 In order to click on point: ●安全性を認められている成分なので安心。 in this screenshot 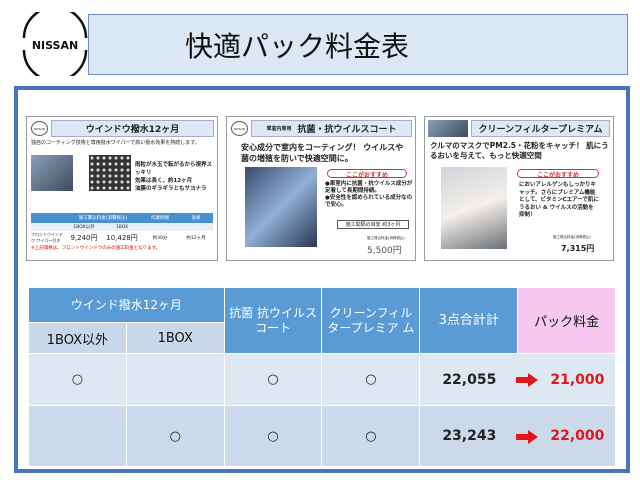, I will do `click(369, 201)`.